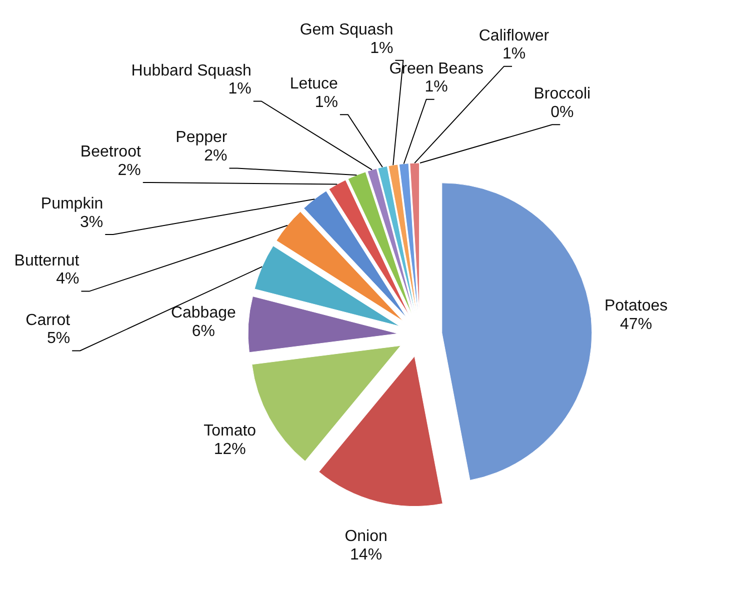 This screenshot has height=594, width=733. What do you see at coordinates (230, 431) in the screenshot?
I see `slice-label: Tomato` at bounding box center [230, 431].